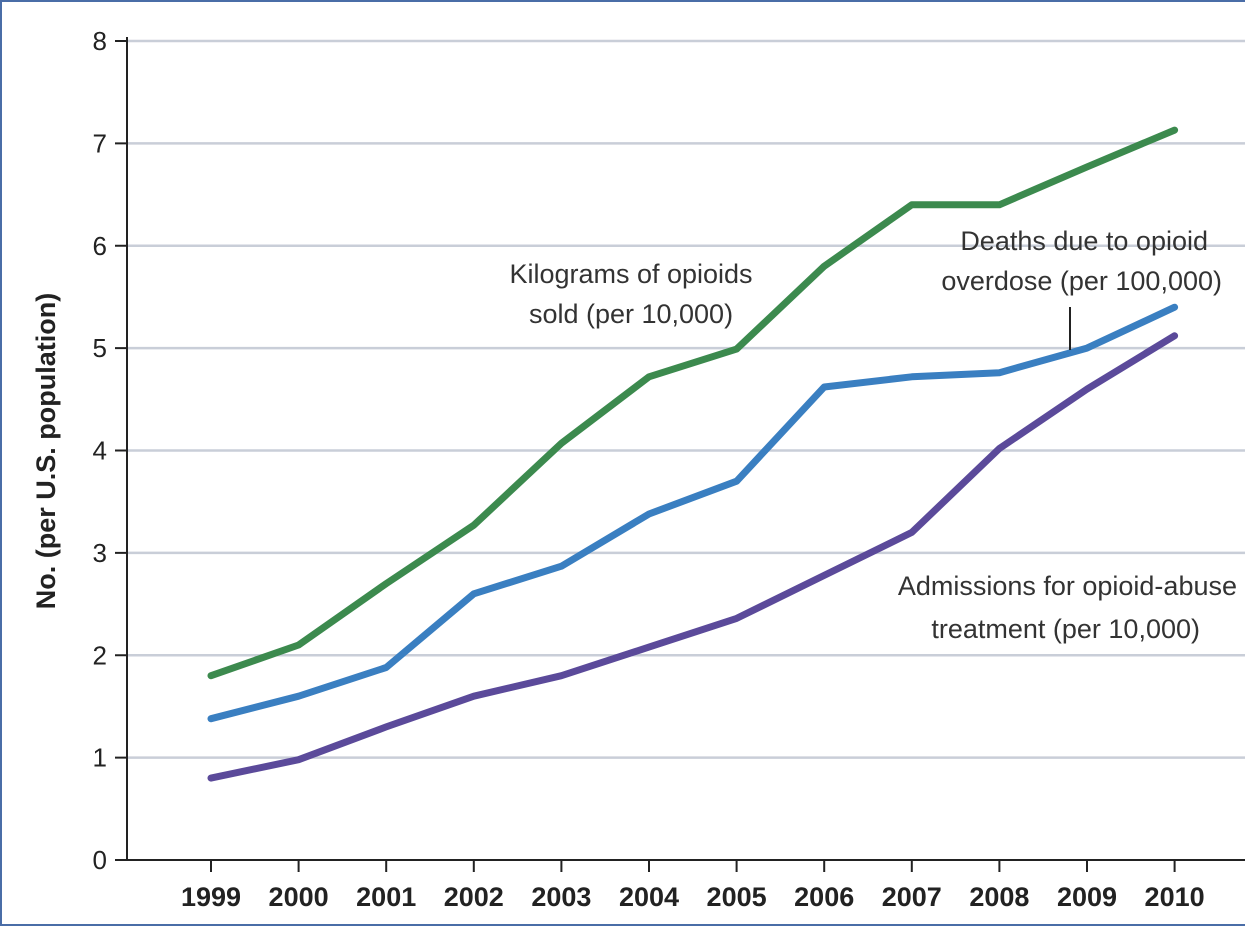 The width and height of the screenshot is (1245, 926). Describe the element at coordinates (1084, 241) in the screenshot. I see `annotation-deaths-line-1: Deaths due to opioid` at that location.